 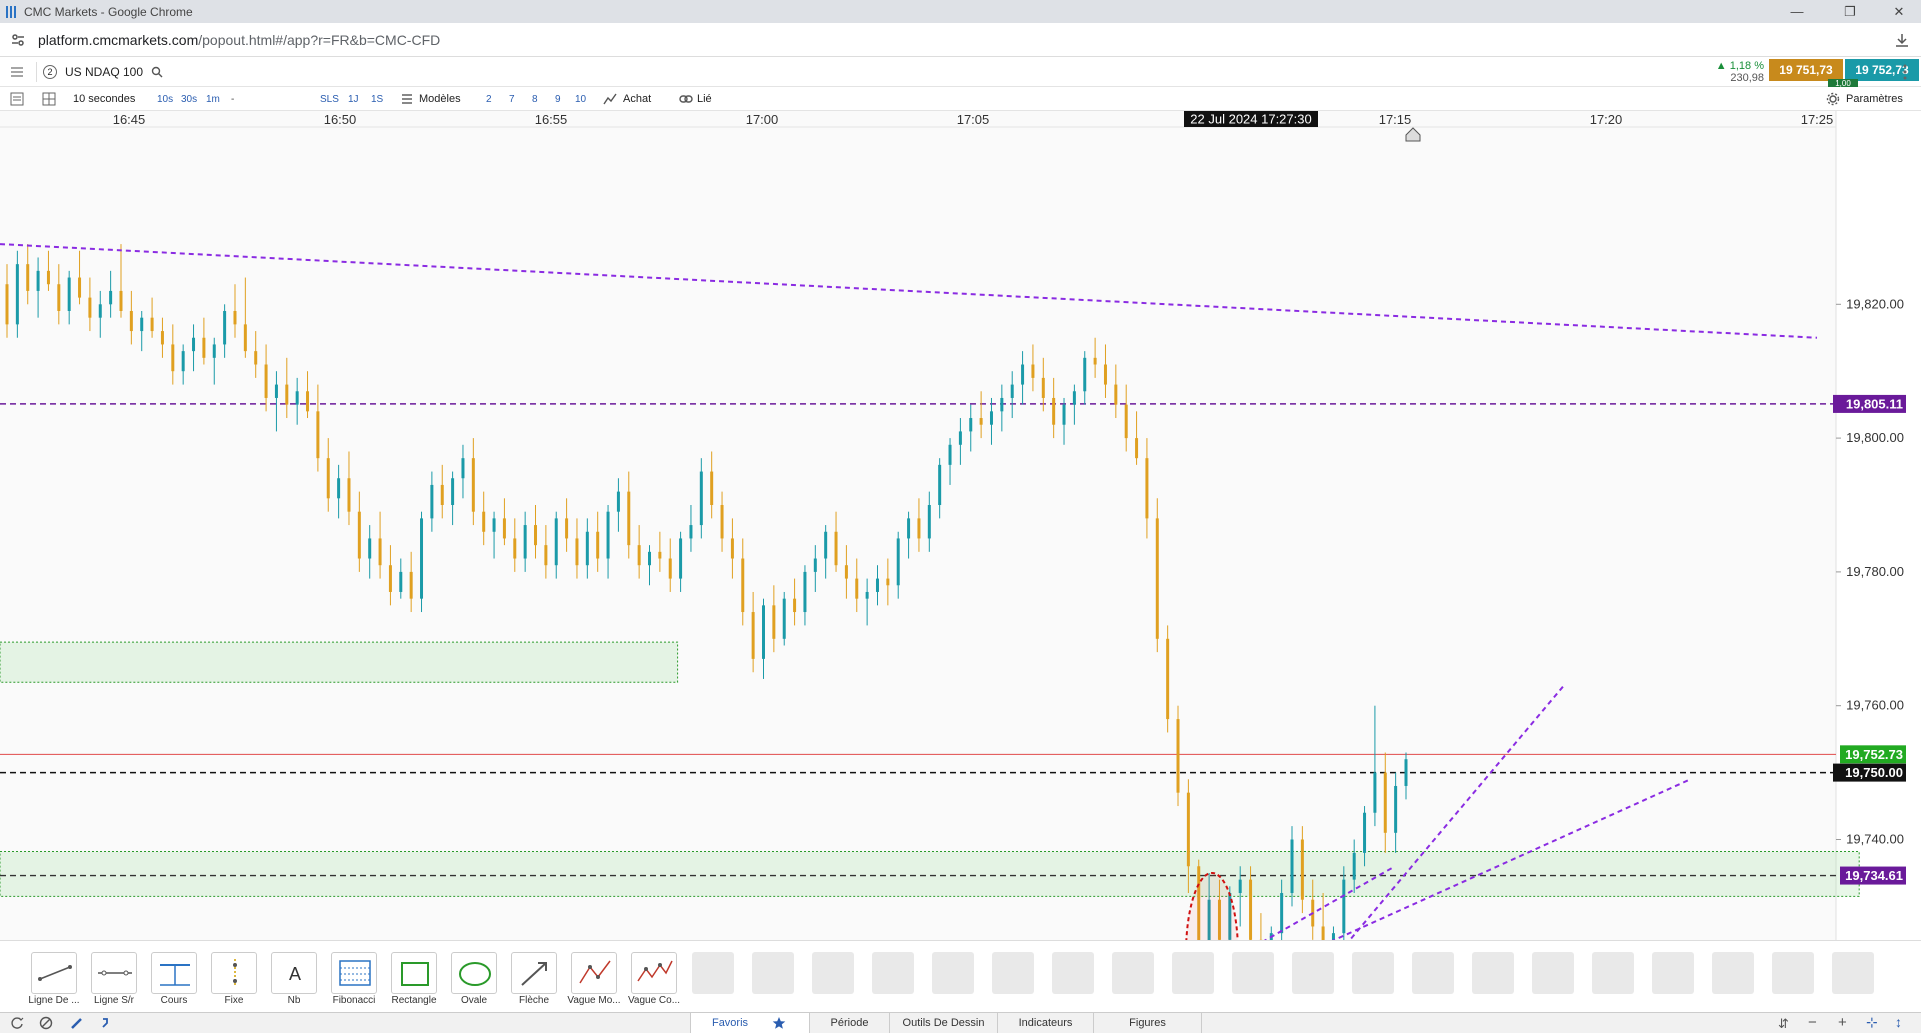 What do you see at coordinates (535, 99) in the screenshot?
I see `layout-8: 8` at bounding box center [535, 99].